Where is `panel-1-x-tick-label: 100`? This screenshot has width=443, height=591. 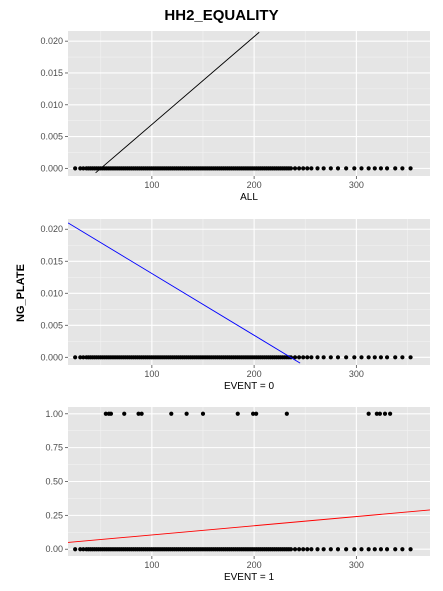
panel-1-x-tick-label: 100 is located at coordinates (151, 185).